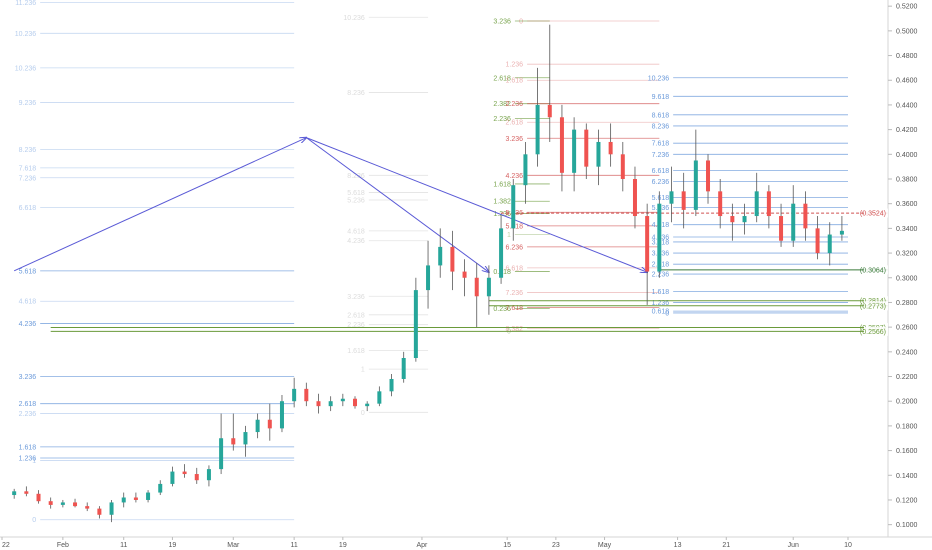 The image size is (932, 550). I want to click on fib-level-label: 11.236, so click(25, 3).